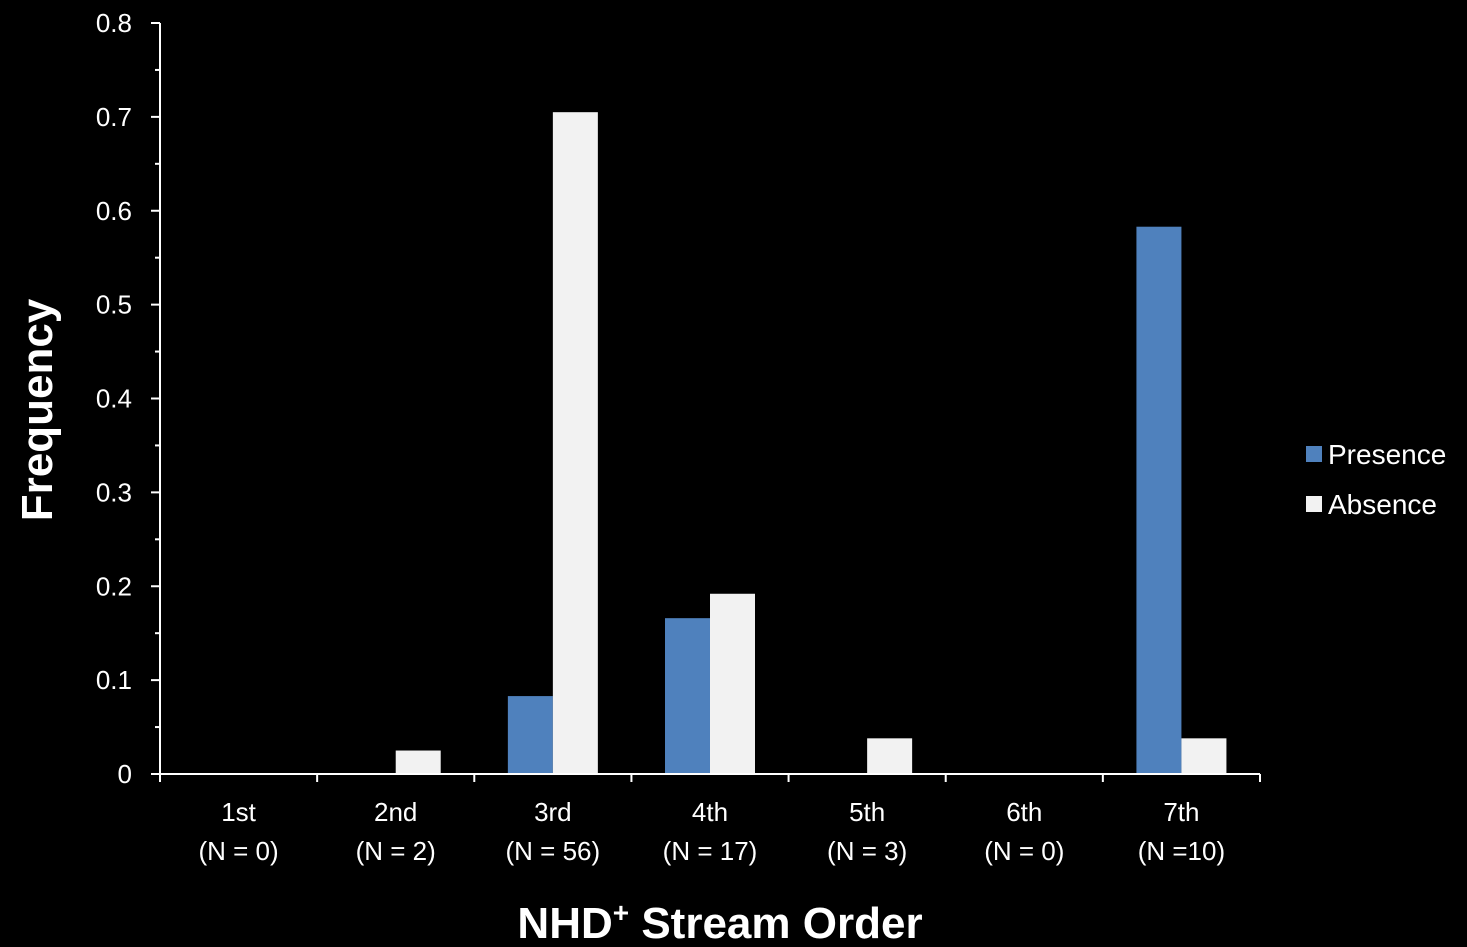  I want to click on y-tick-label: 0.1, so click(114, 680).